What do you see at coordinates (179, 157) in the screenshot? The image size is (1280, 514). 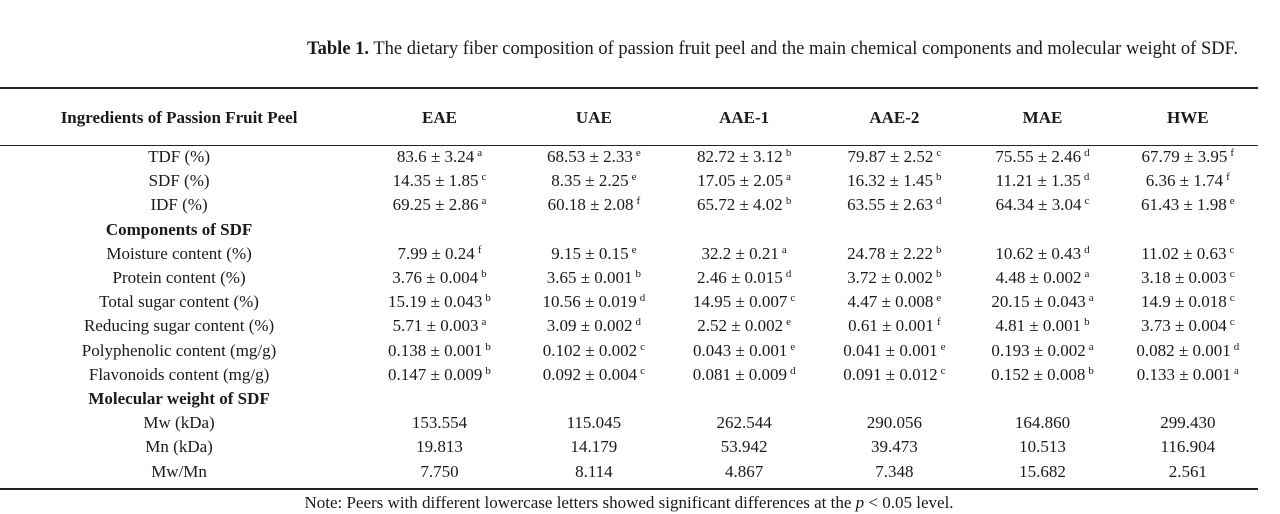 I see `row-label: TDF (%)` at bounding box center [179, 157].